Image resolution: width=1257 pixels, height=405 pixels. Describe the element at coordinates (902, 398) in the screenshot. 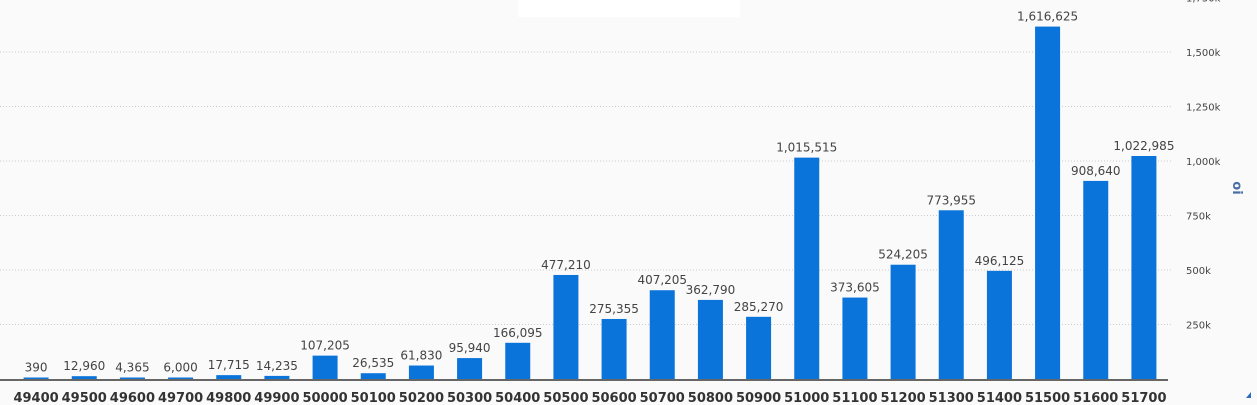

I see `x-tick-label: 51200` at that location.